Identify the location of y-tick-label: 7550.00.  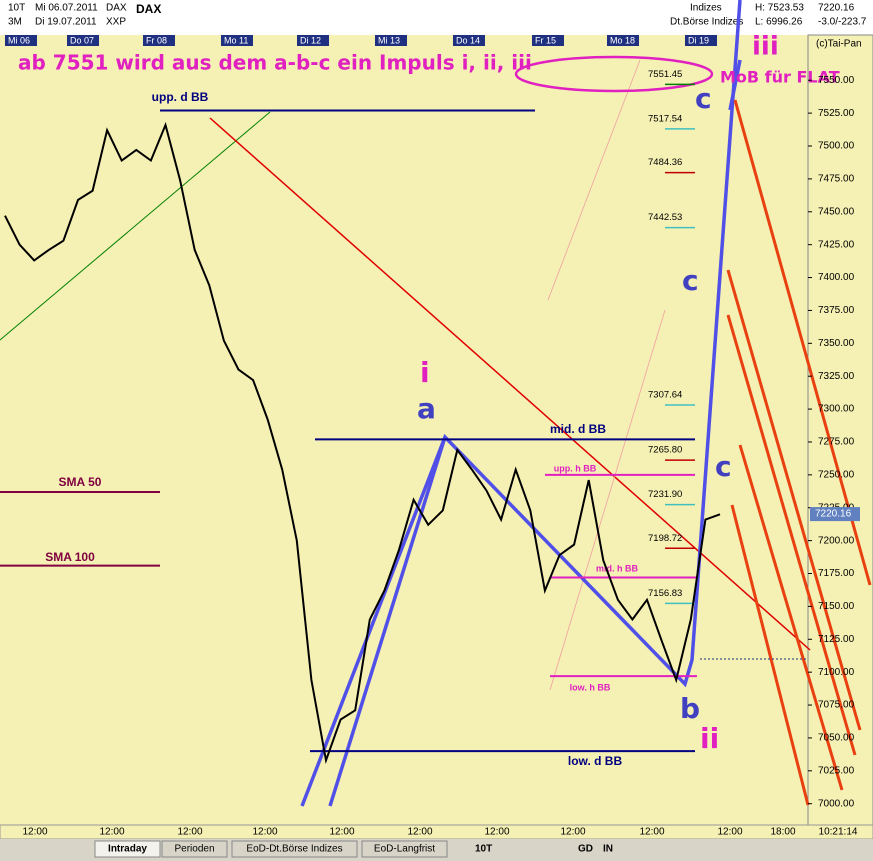
(836, 80).